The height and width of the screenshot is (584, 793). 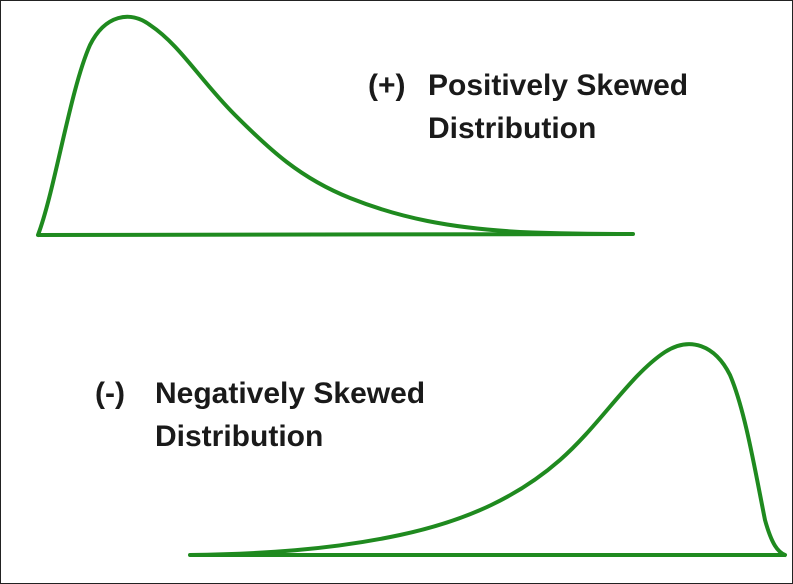 What do you see at coordinates (290, 393) in the screenshot?
I see `label: Negatively Skewed` at bounding box center [290, 393].